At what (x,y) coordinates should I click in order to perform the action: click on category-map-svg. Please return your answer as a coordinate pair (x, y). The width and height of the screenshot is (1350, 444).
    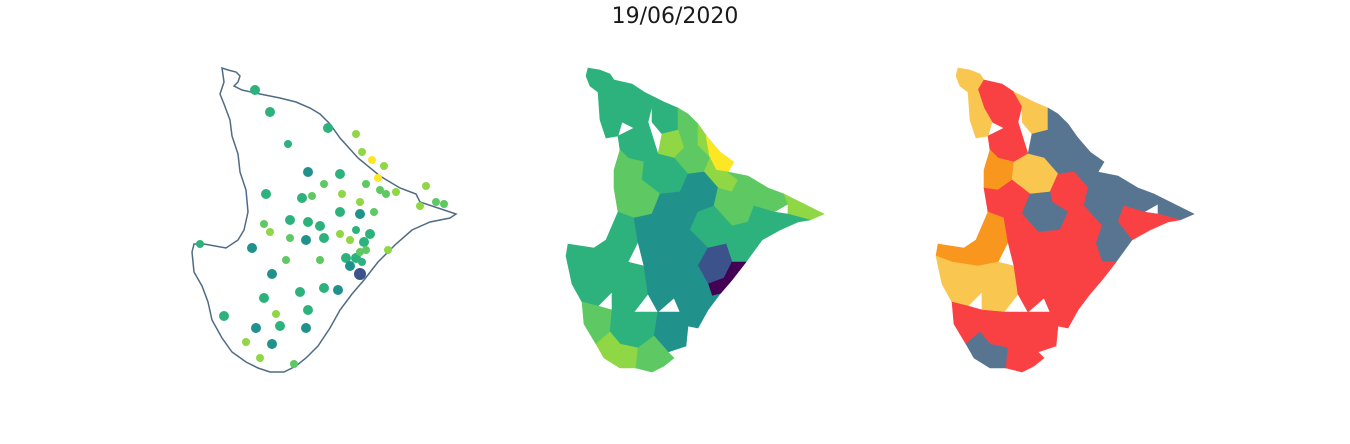
    Looking at the image, I should click on (1065, 220).